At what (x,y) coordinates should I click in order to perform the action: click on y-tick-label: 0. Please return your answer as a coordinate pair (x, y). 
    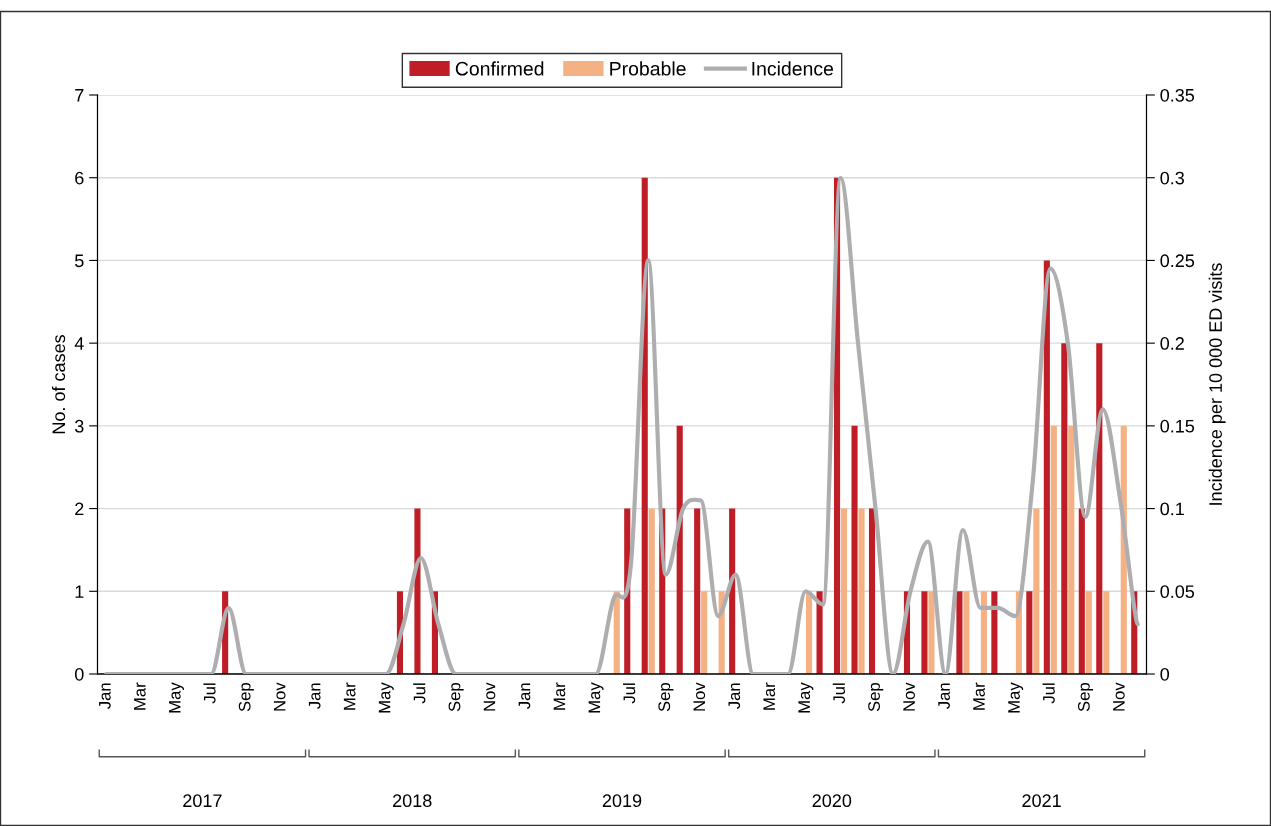
    Looking at the image, I should click on (79, 674).